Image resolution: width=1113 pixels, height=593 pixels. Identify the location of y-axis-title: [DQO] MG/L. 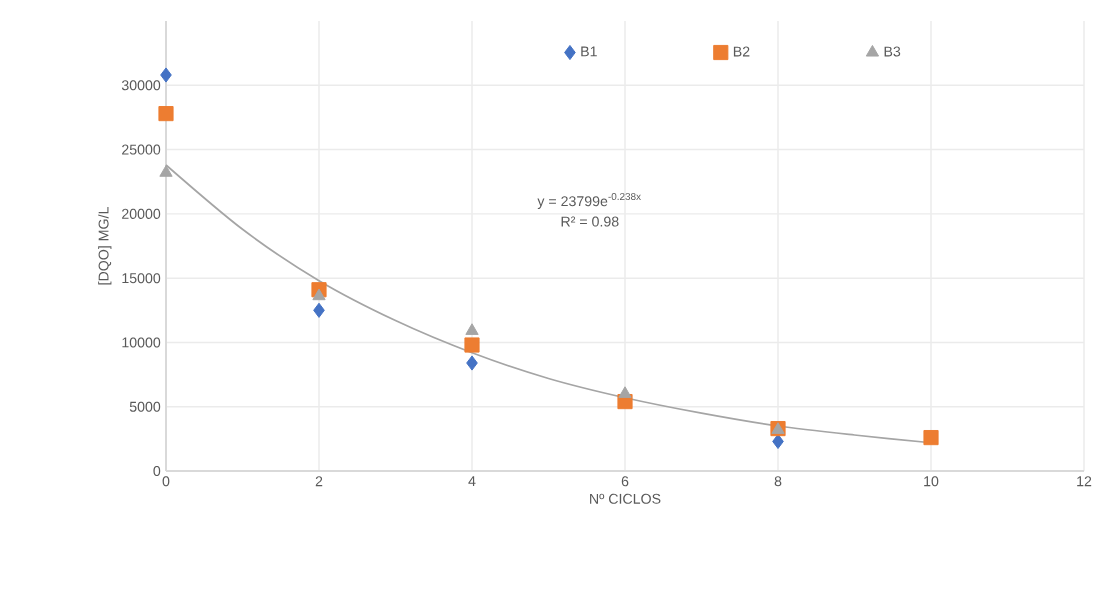
(105, 246).